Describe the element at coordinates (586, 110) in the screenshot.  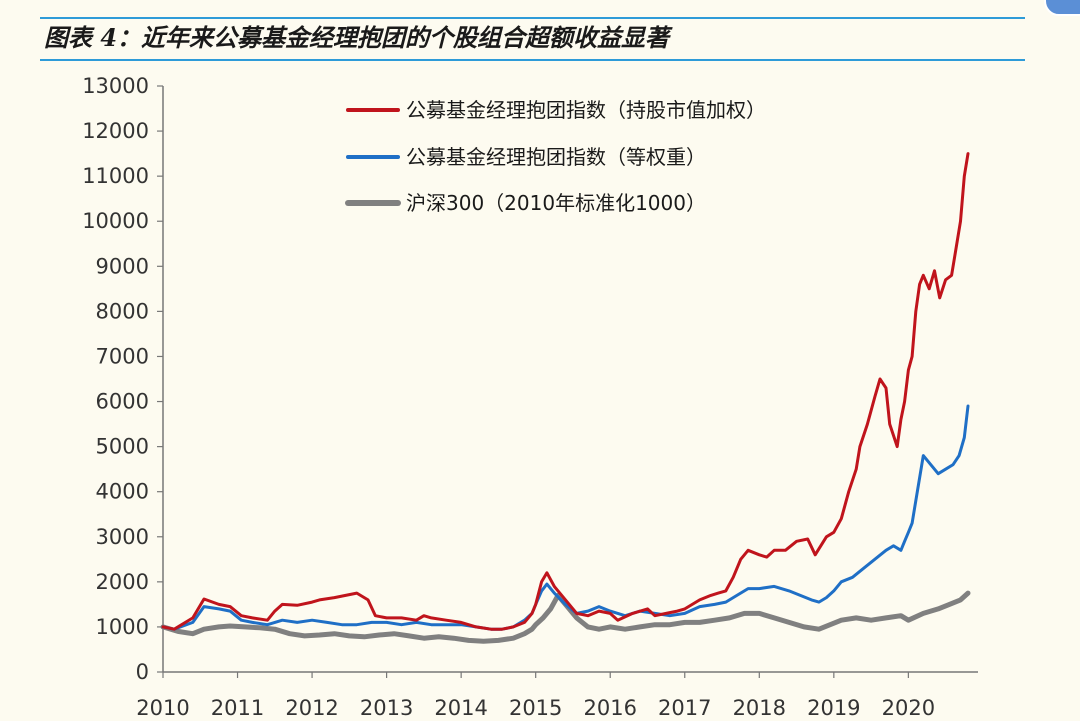
I see `legend-label-0: 公募基金经理抱团指数（持股市值加权）` at that location.